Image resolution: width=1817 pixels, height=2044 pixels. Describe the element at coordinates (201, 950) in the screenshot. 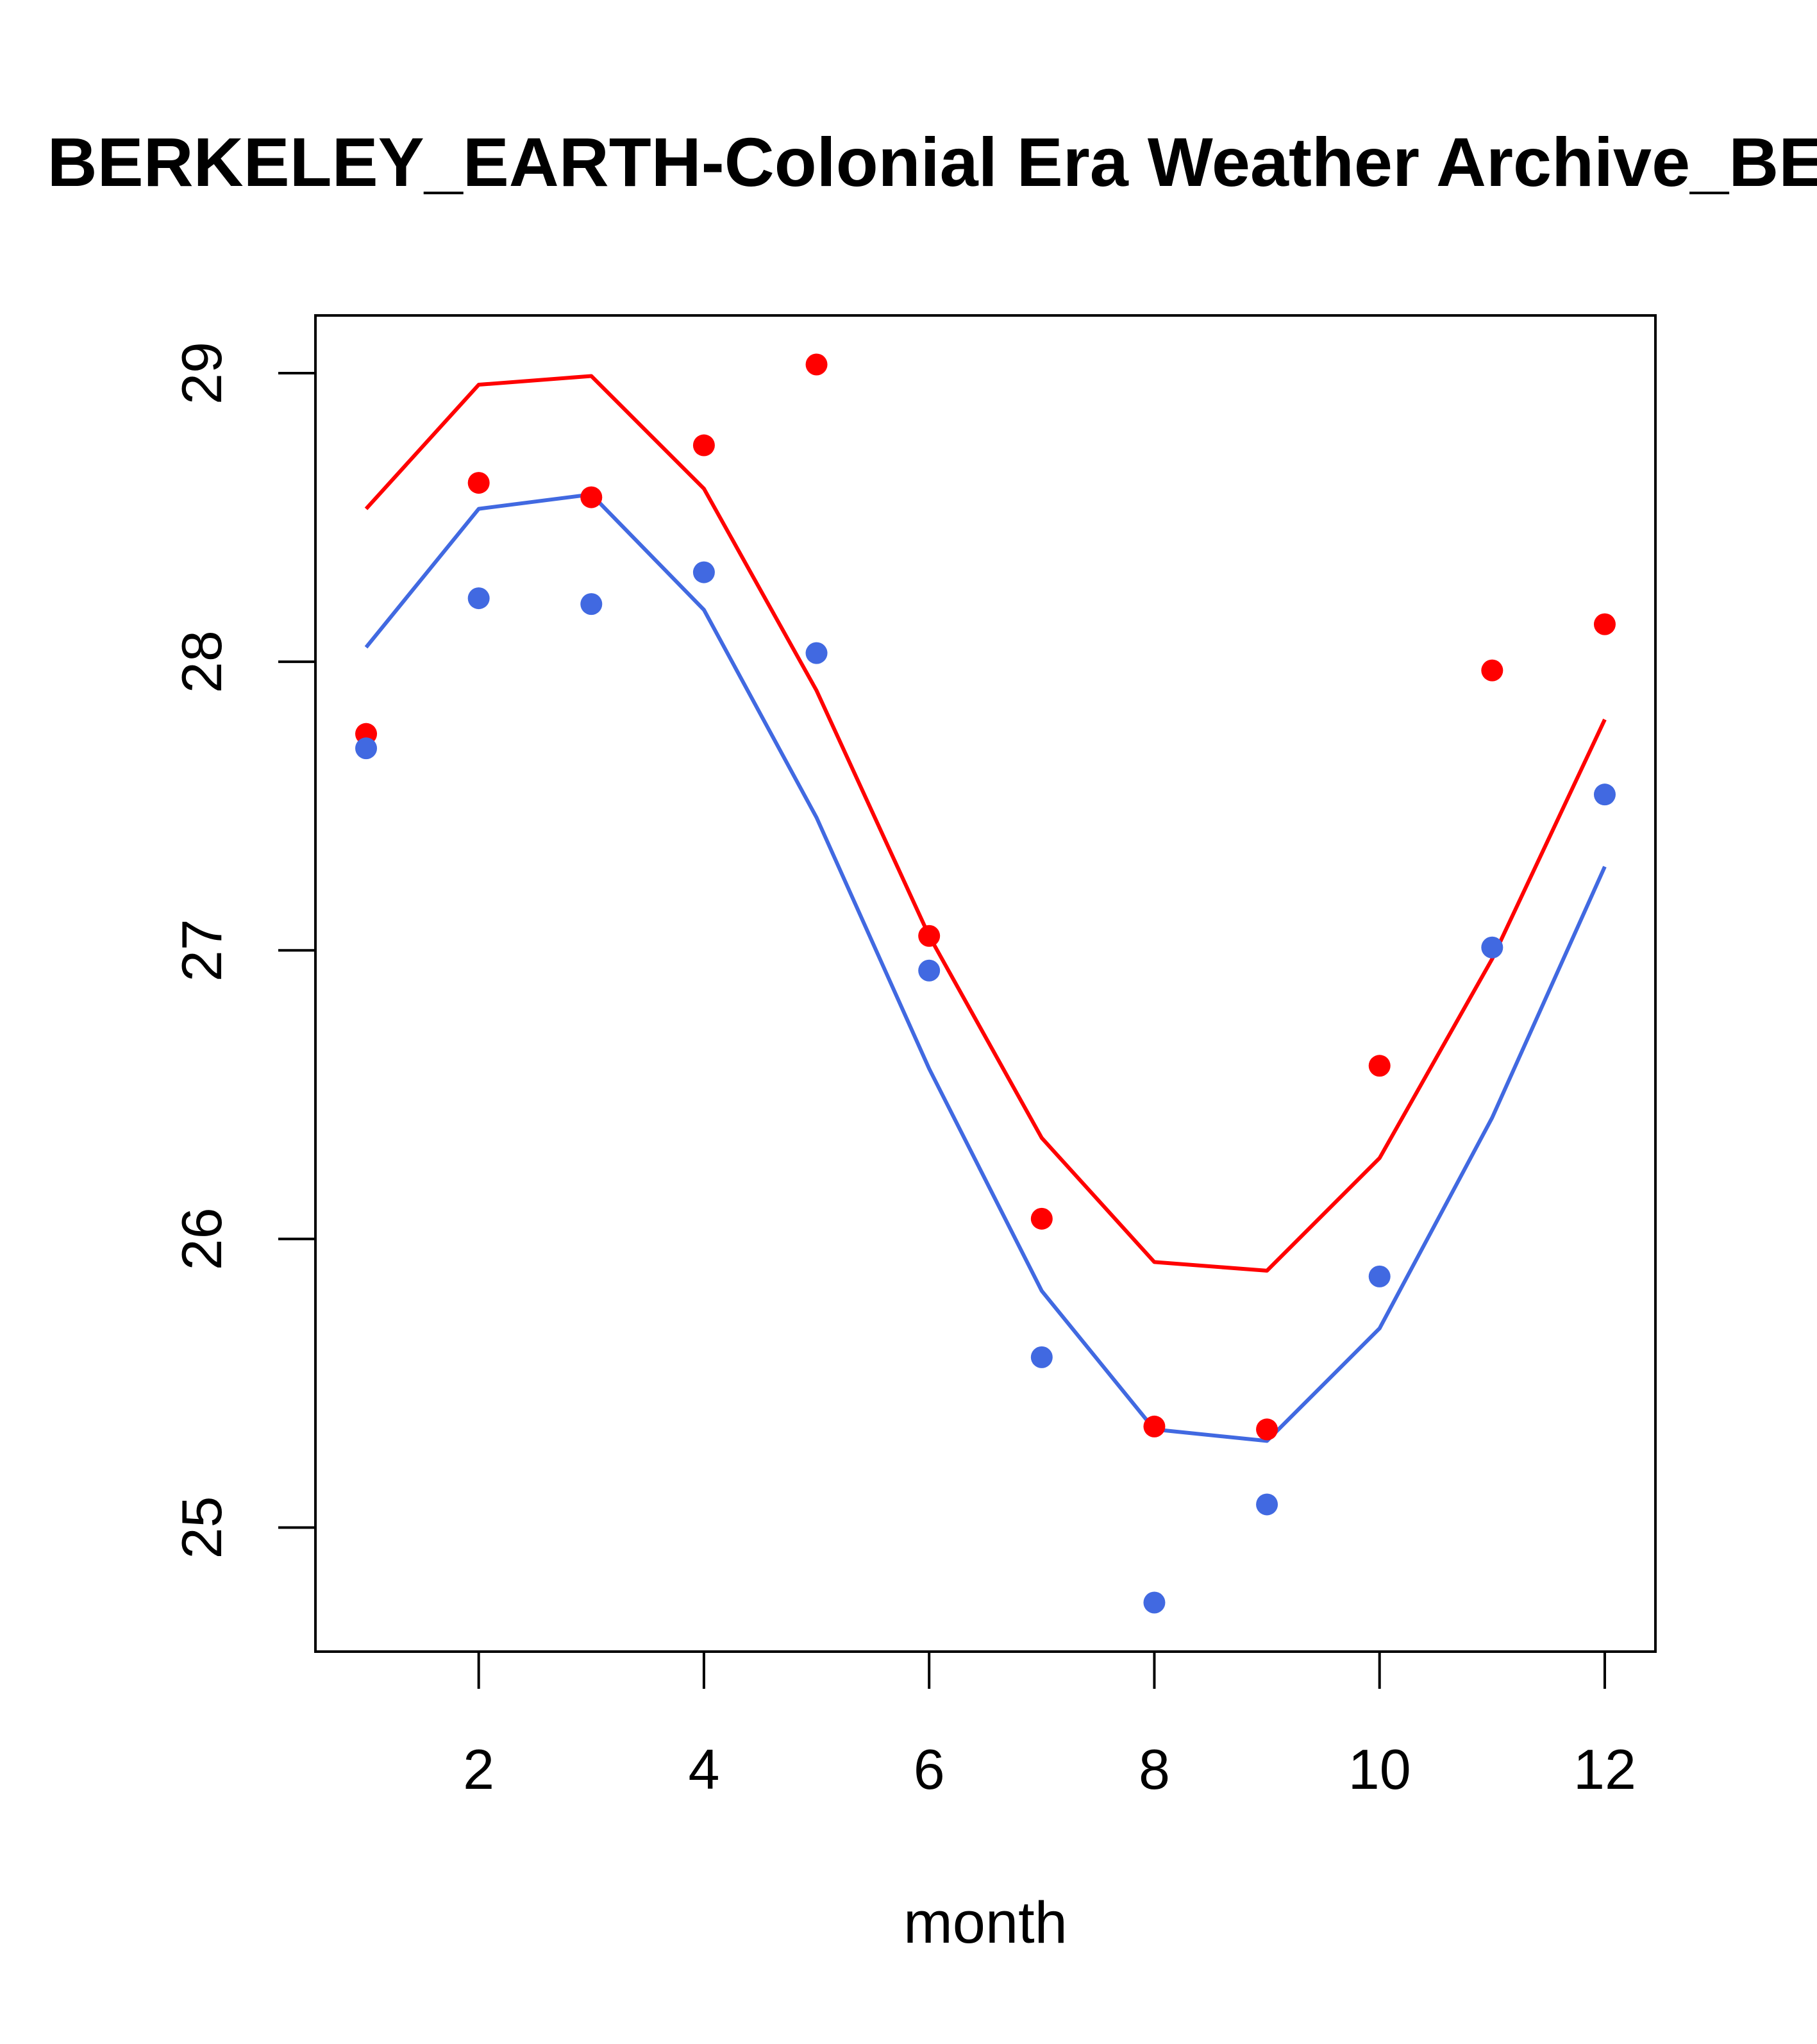

I see `y-tick-label: 27` at that location.